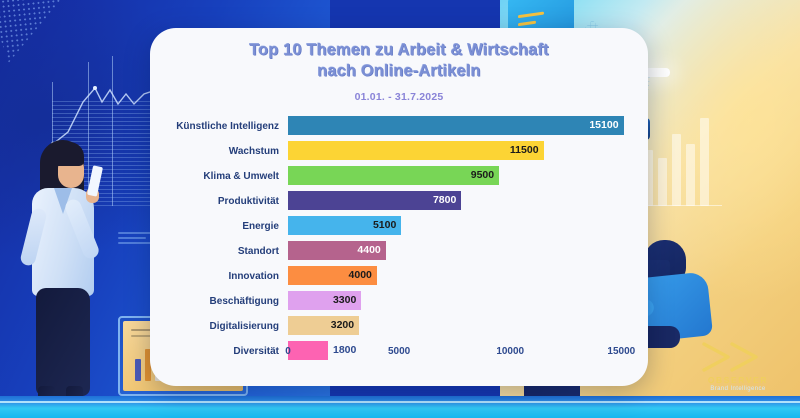  I want to click on bar-row: Energie 5100, so click(399, 226).